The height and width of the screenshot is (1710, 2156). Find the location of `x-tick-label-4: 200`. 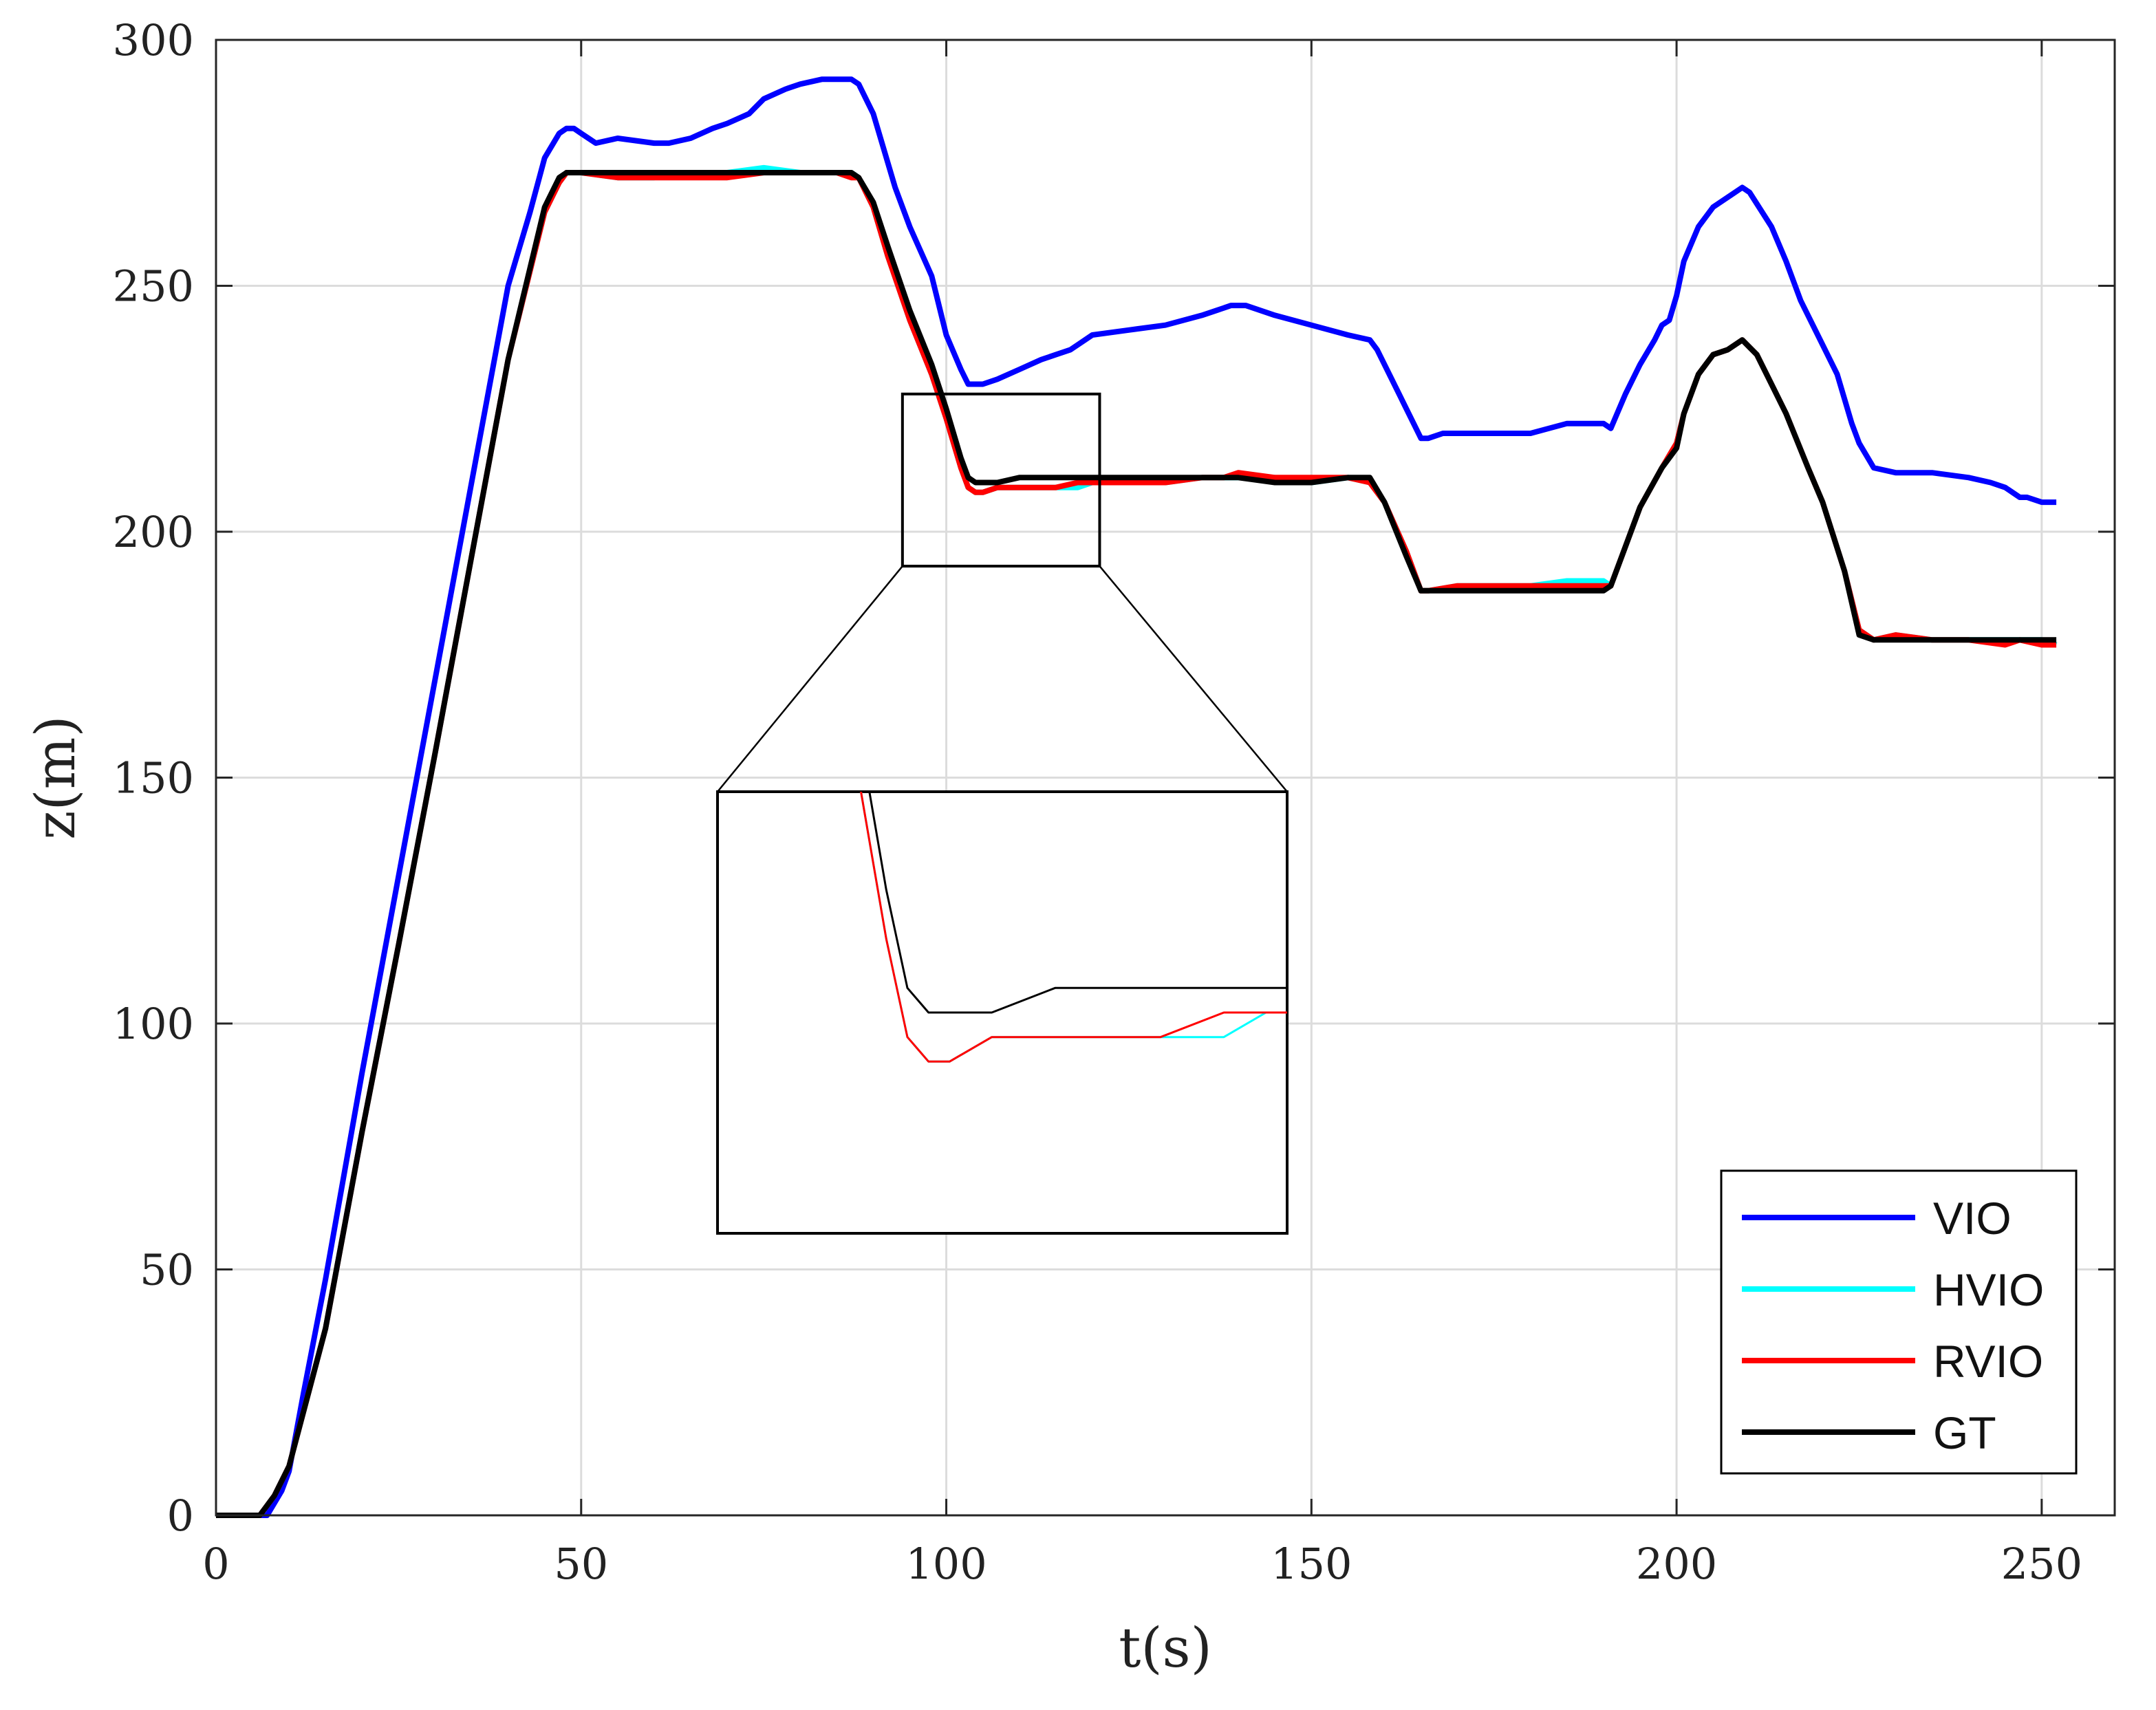

x-tick-label-4: 200 is located at coordinates (1676, 1564).